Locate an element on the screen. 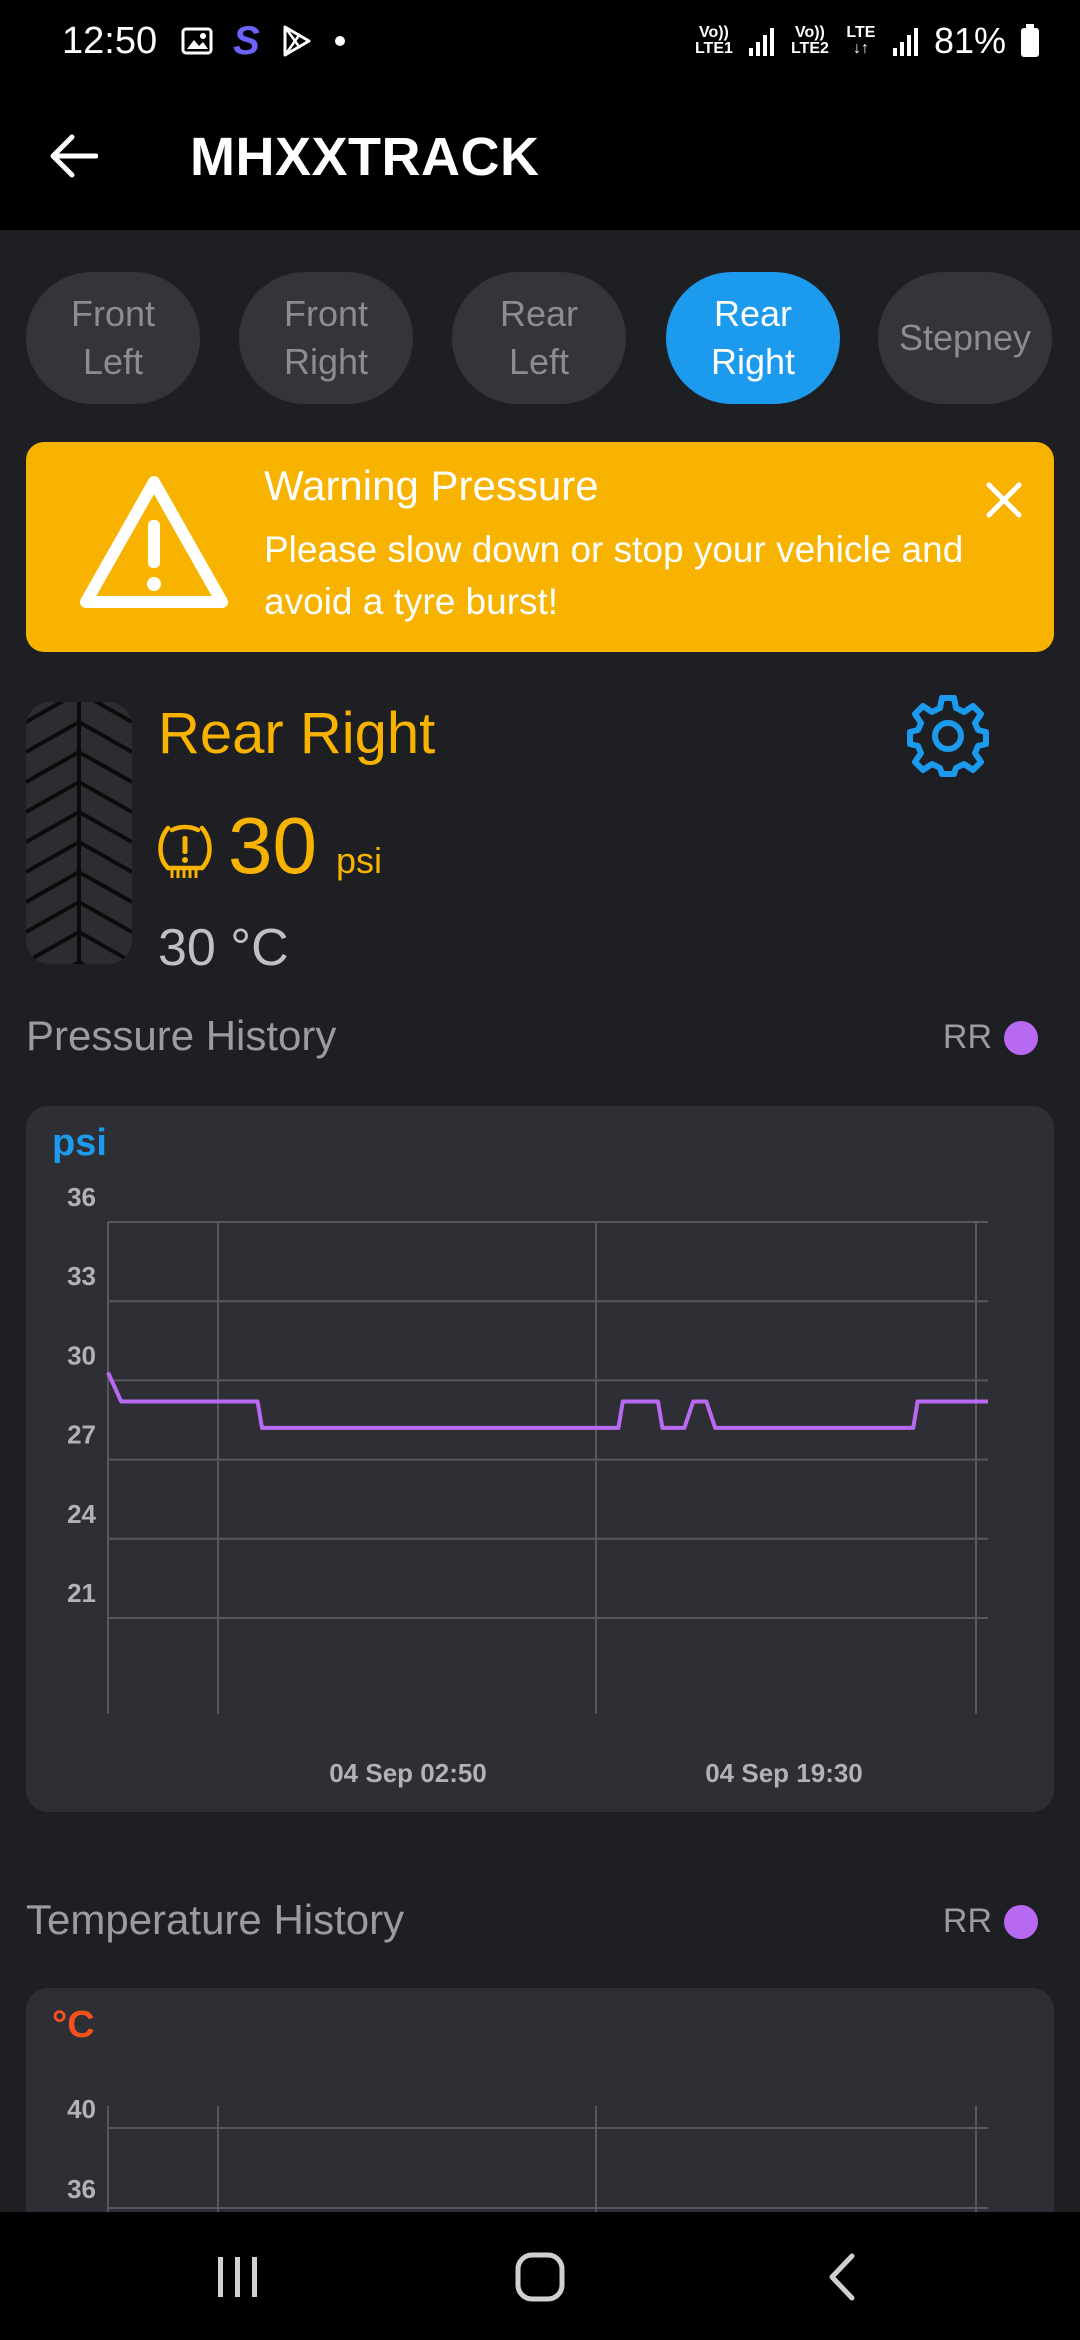 The image size is (1080, 2340). sim1-label: Vo)) LTE1 is located at coordinates (713, 40).